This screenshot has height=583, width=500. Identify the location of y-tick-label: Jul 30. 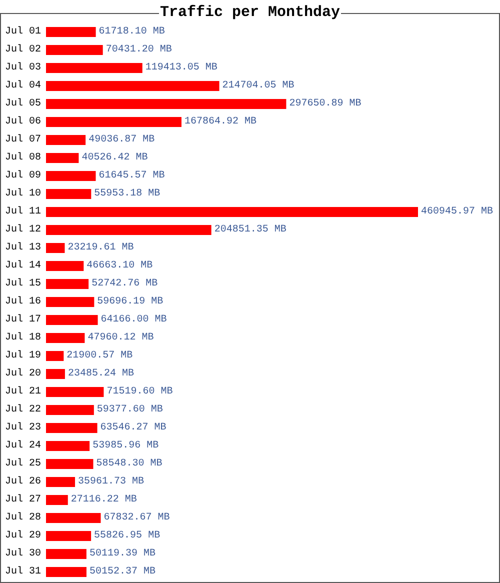
(23, 554).